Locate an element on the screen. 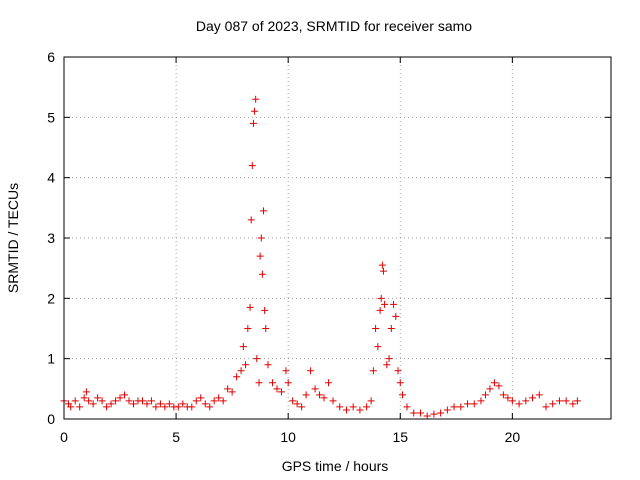 The height and width of the screenshot is (480, 640). x-tick-label: 20 is located at coordinates (513, 437).